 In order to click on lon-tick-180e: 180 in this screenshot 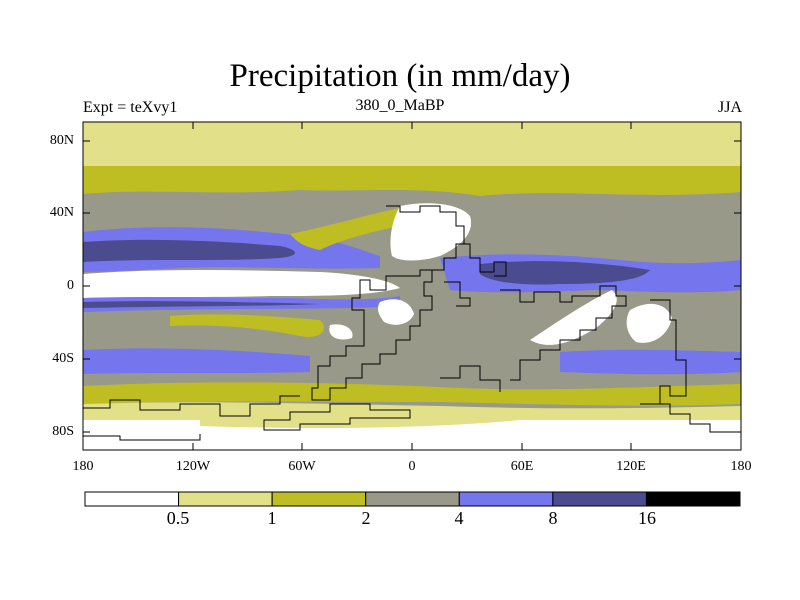, I will do `click(741, 466)`.